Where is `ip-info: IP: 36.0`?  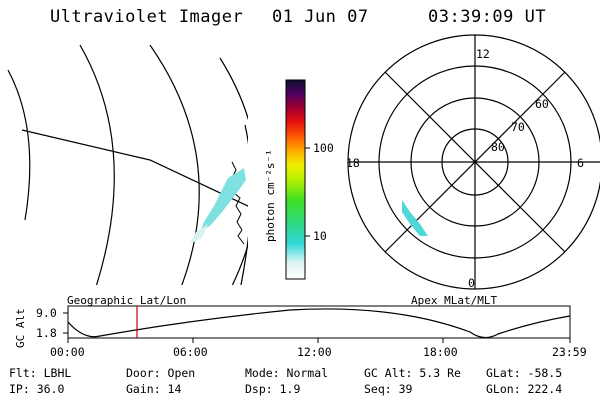 ip-info: IP: 36.0 is located at coordinates (37, 389).